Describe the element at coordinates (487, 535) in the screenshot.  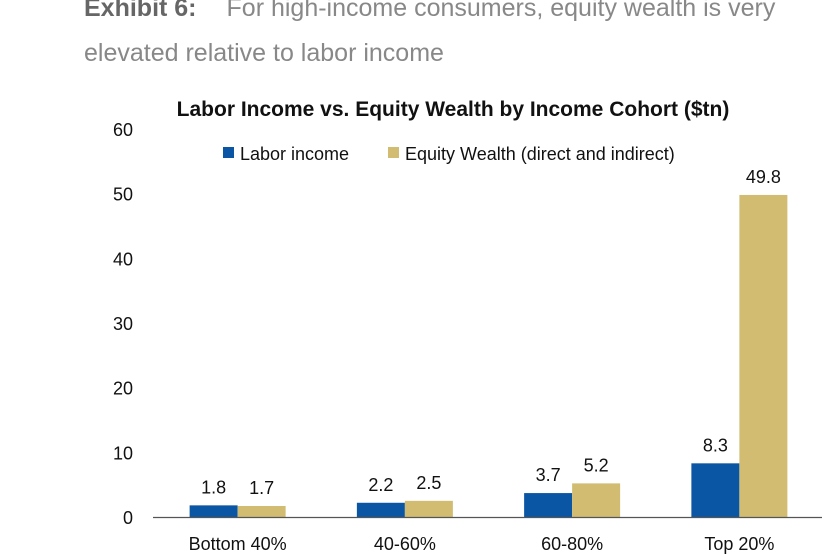
I see `x-axis: Bottom 40% 40-60% 60-80% Top 20%` at that location.